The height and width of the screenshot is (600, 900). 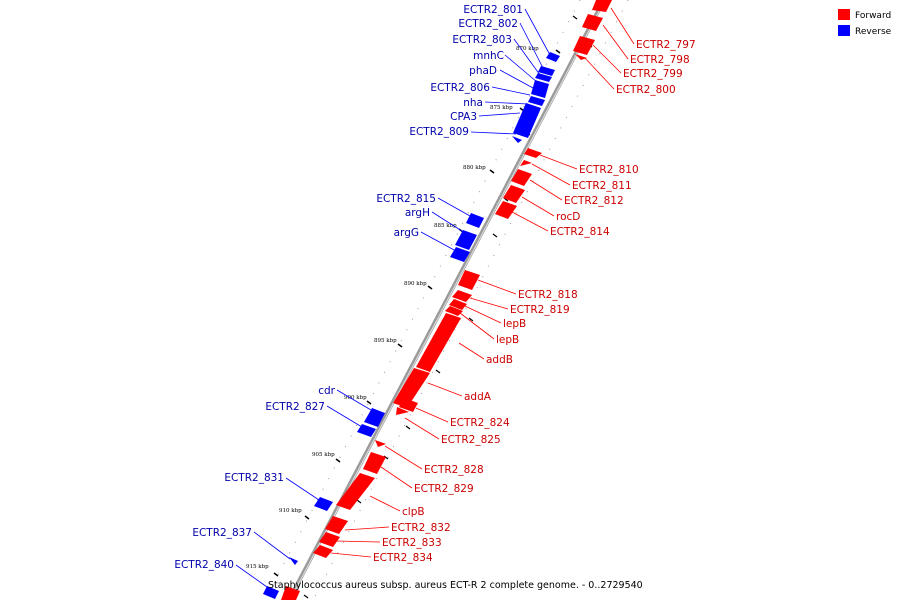 What do you see at coordinates (413, 512) in the screenshot?
I see `gene-label: clpB` at bounding box center [413, 512].